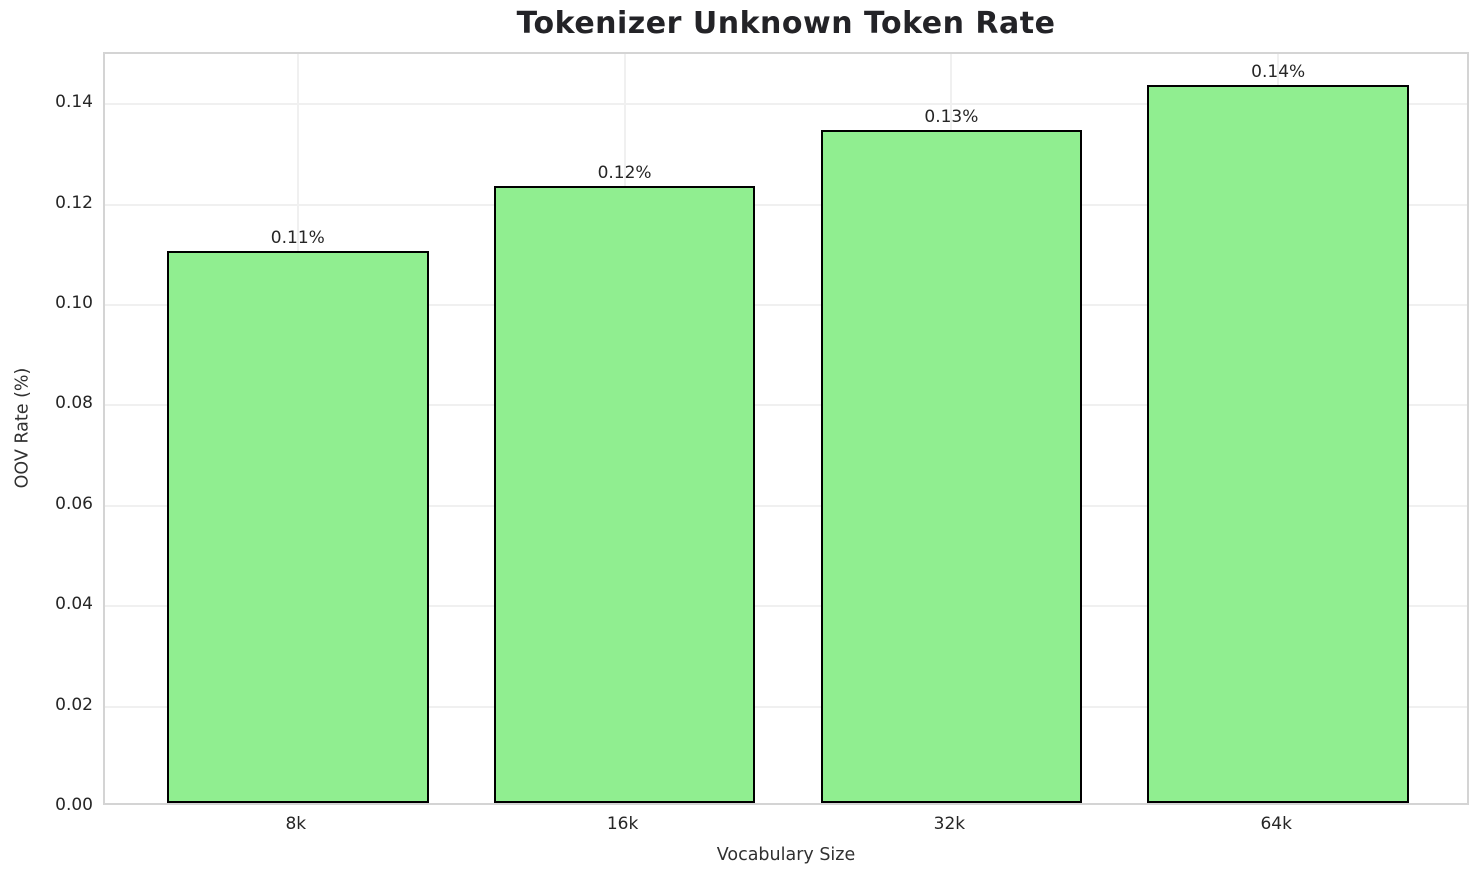  What do you see at coordinates (74, 805) in the screenshot?
I see `y-tick-label: 0.00` at bounding box center [74, 805].